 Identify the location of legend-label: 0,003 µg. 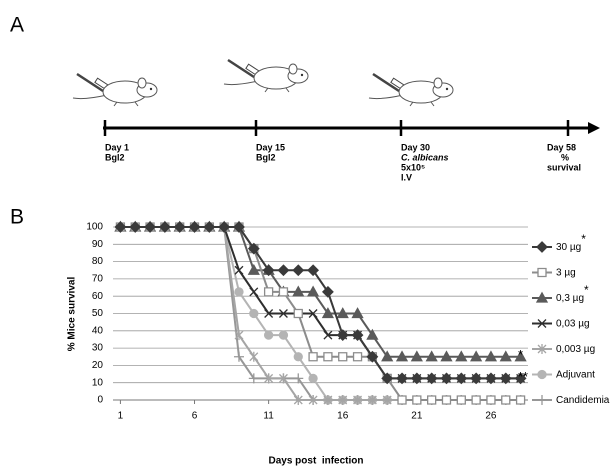
(575, 349).